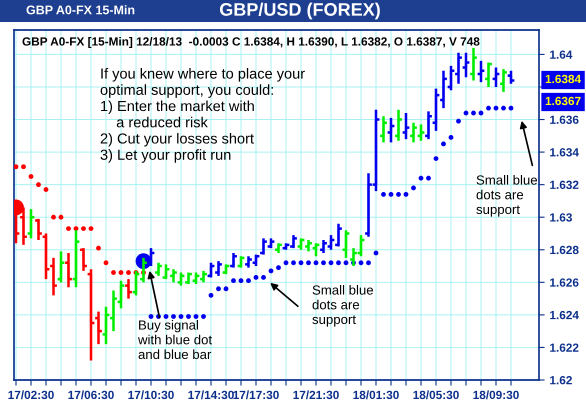  Describe the element at coordinates (31, 395) in the screenshot. I see `x-tick-label: 17/02:30` at that location.